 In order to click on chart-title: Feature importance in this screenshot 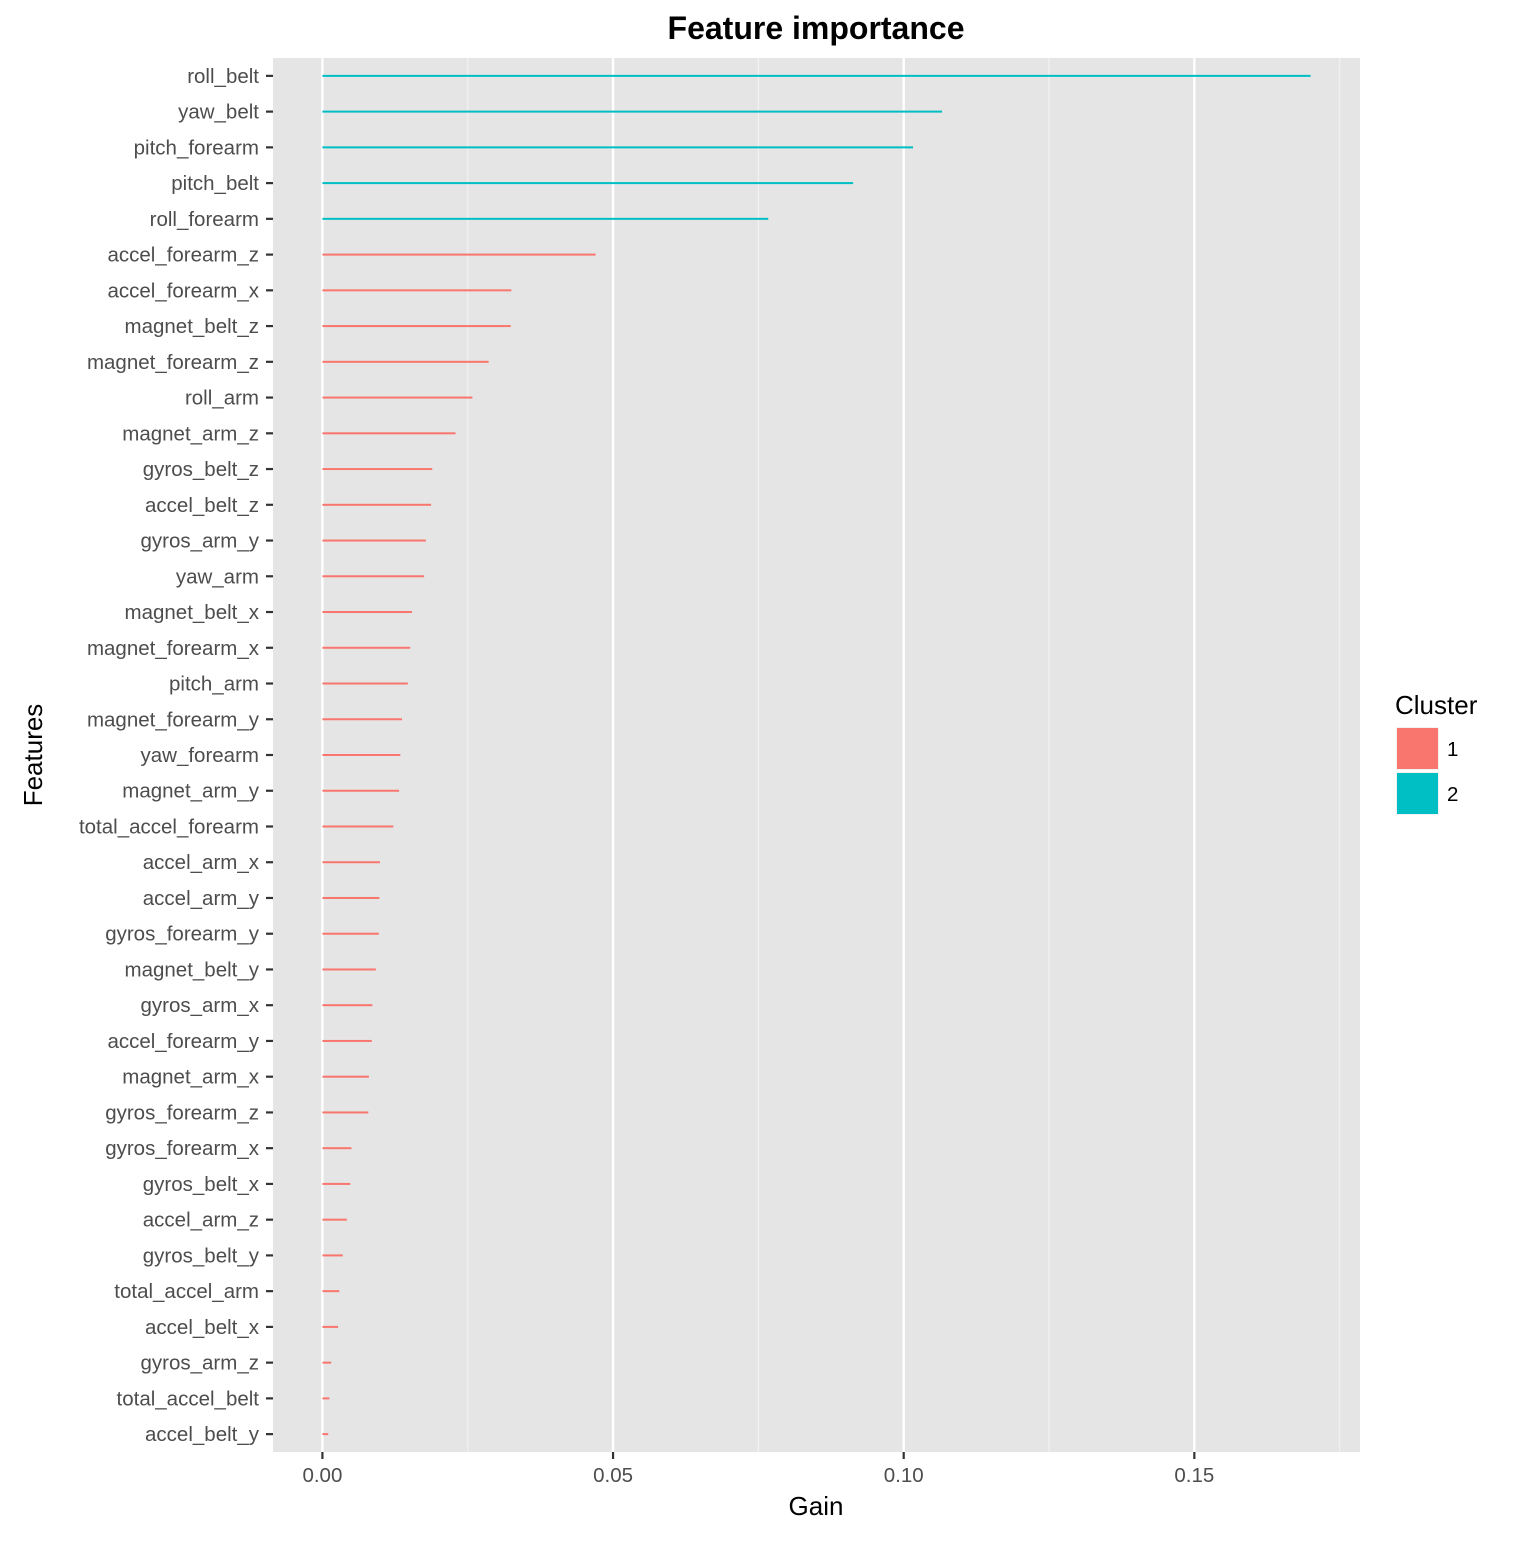, I will do `click(816, 28)`.